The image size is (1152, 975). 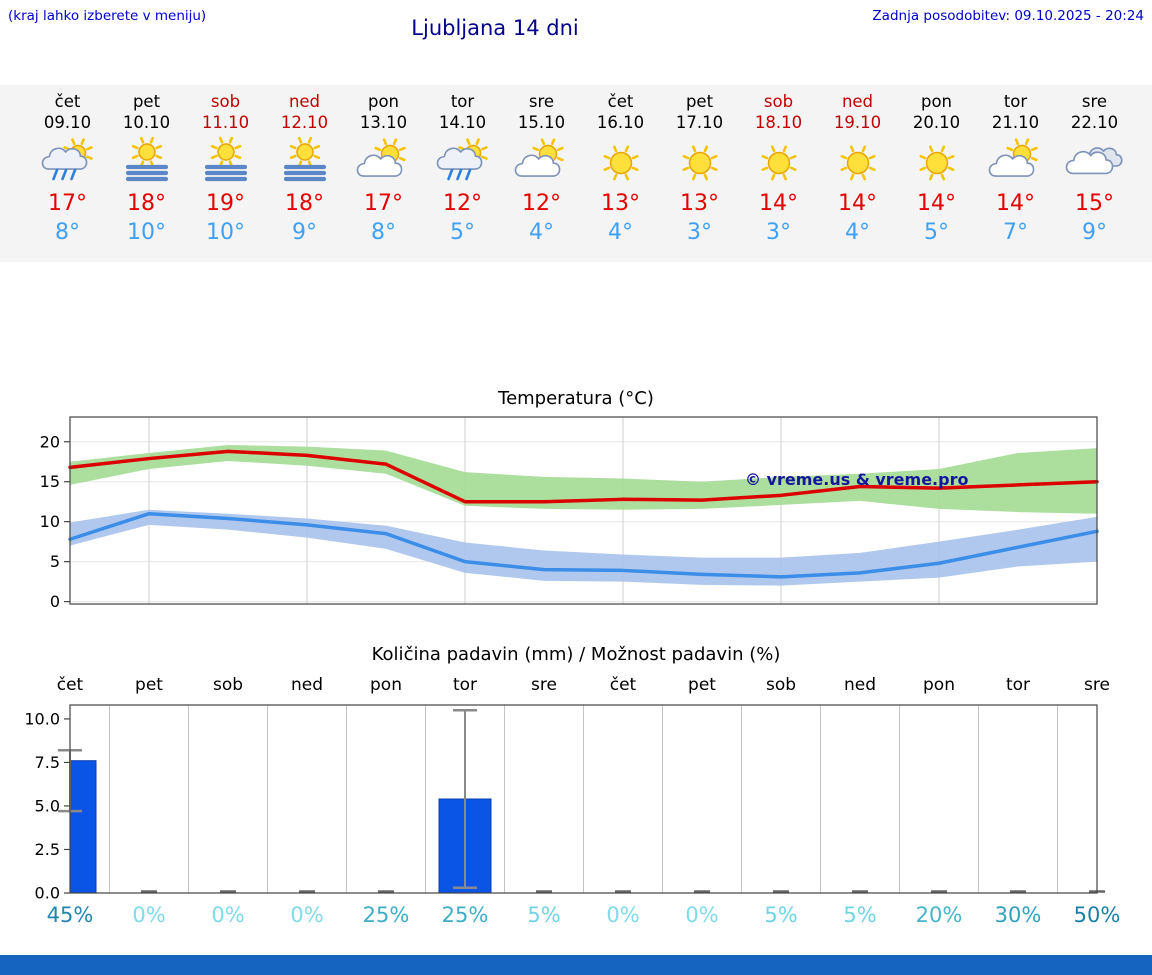 I want to click on temperature-chart-title: Temperatura (°C), so click(x=576, y=398).